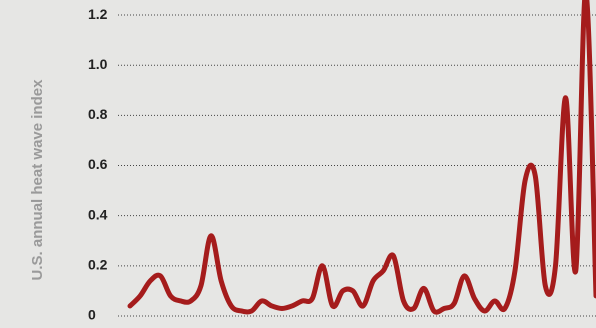 The height and width of the screenshot is (328, 596). What do you see at coordinates (98, 214) in the screenshot?
I see `y-tick-label: 0.4` at bounding box center [98, 214].